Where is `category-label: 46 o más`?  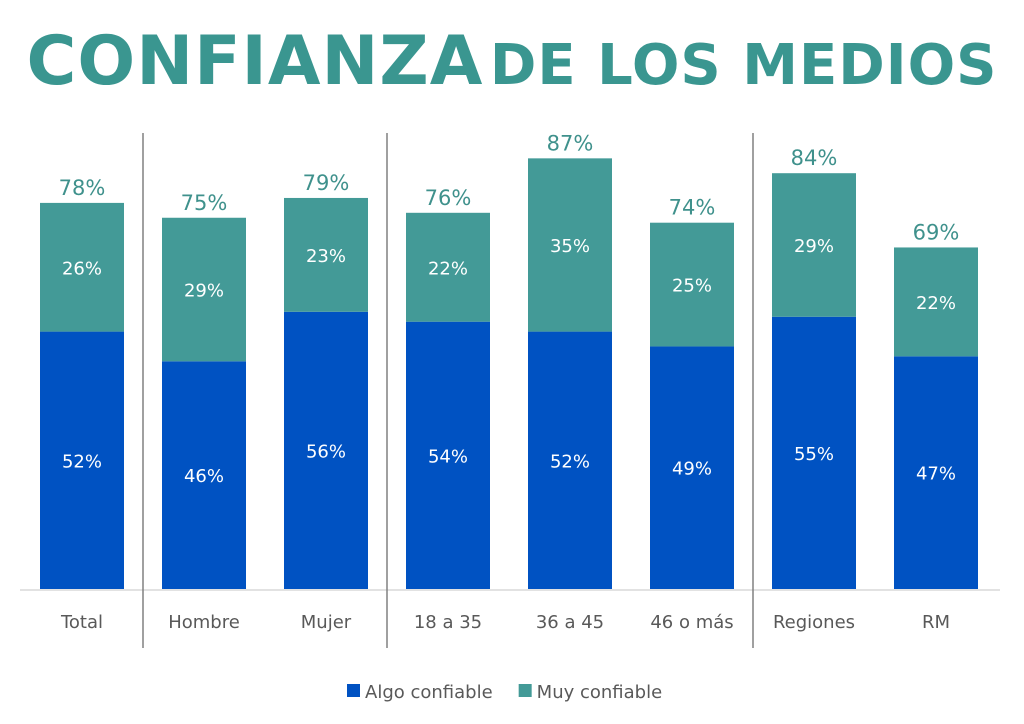 category-label: 46 o más is located at coordinates (691, 622).